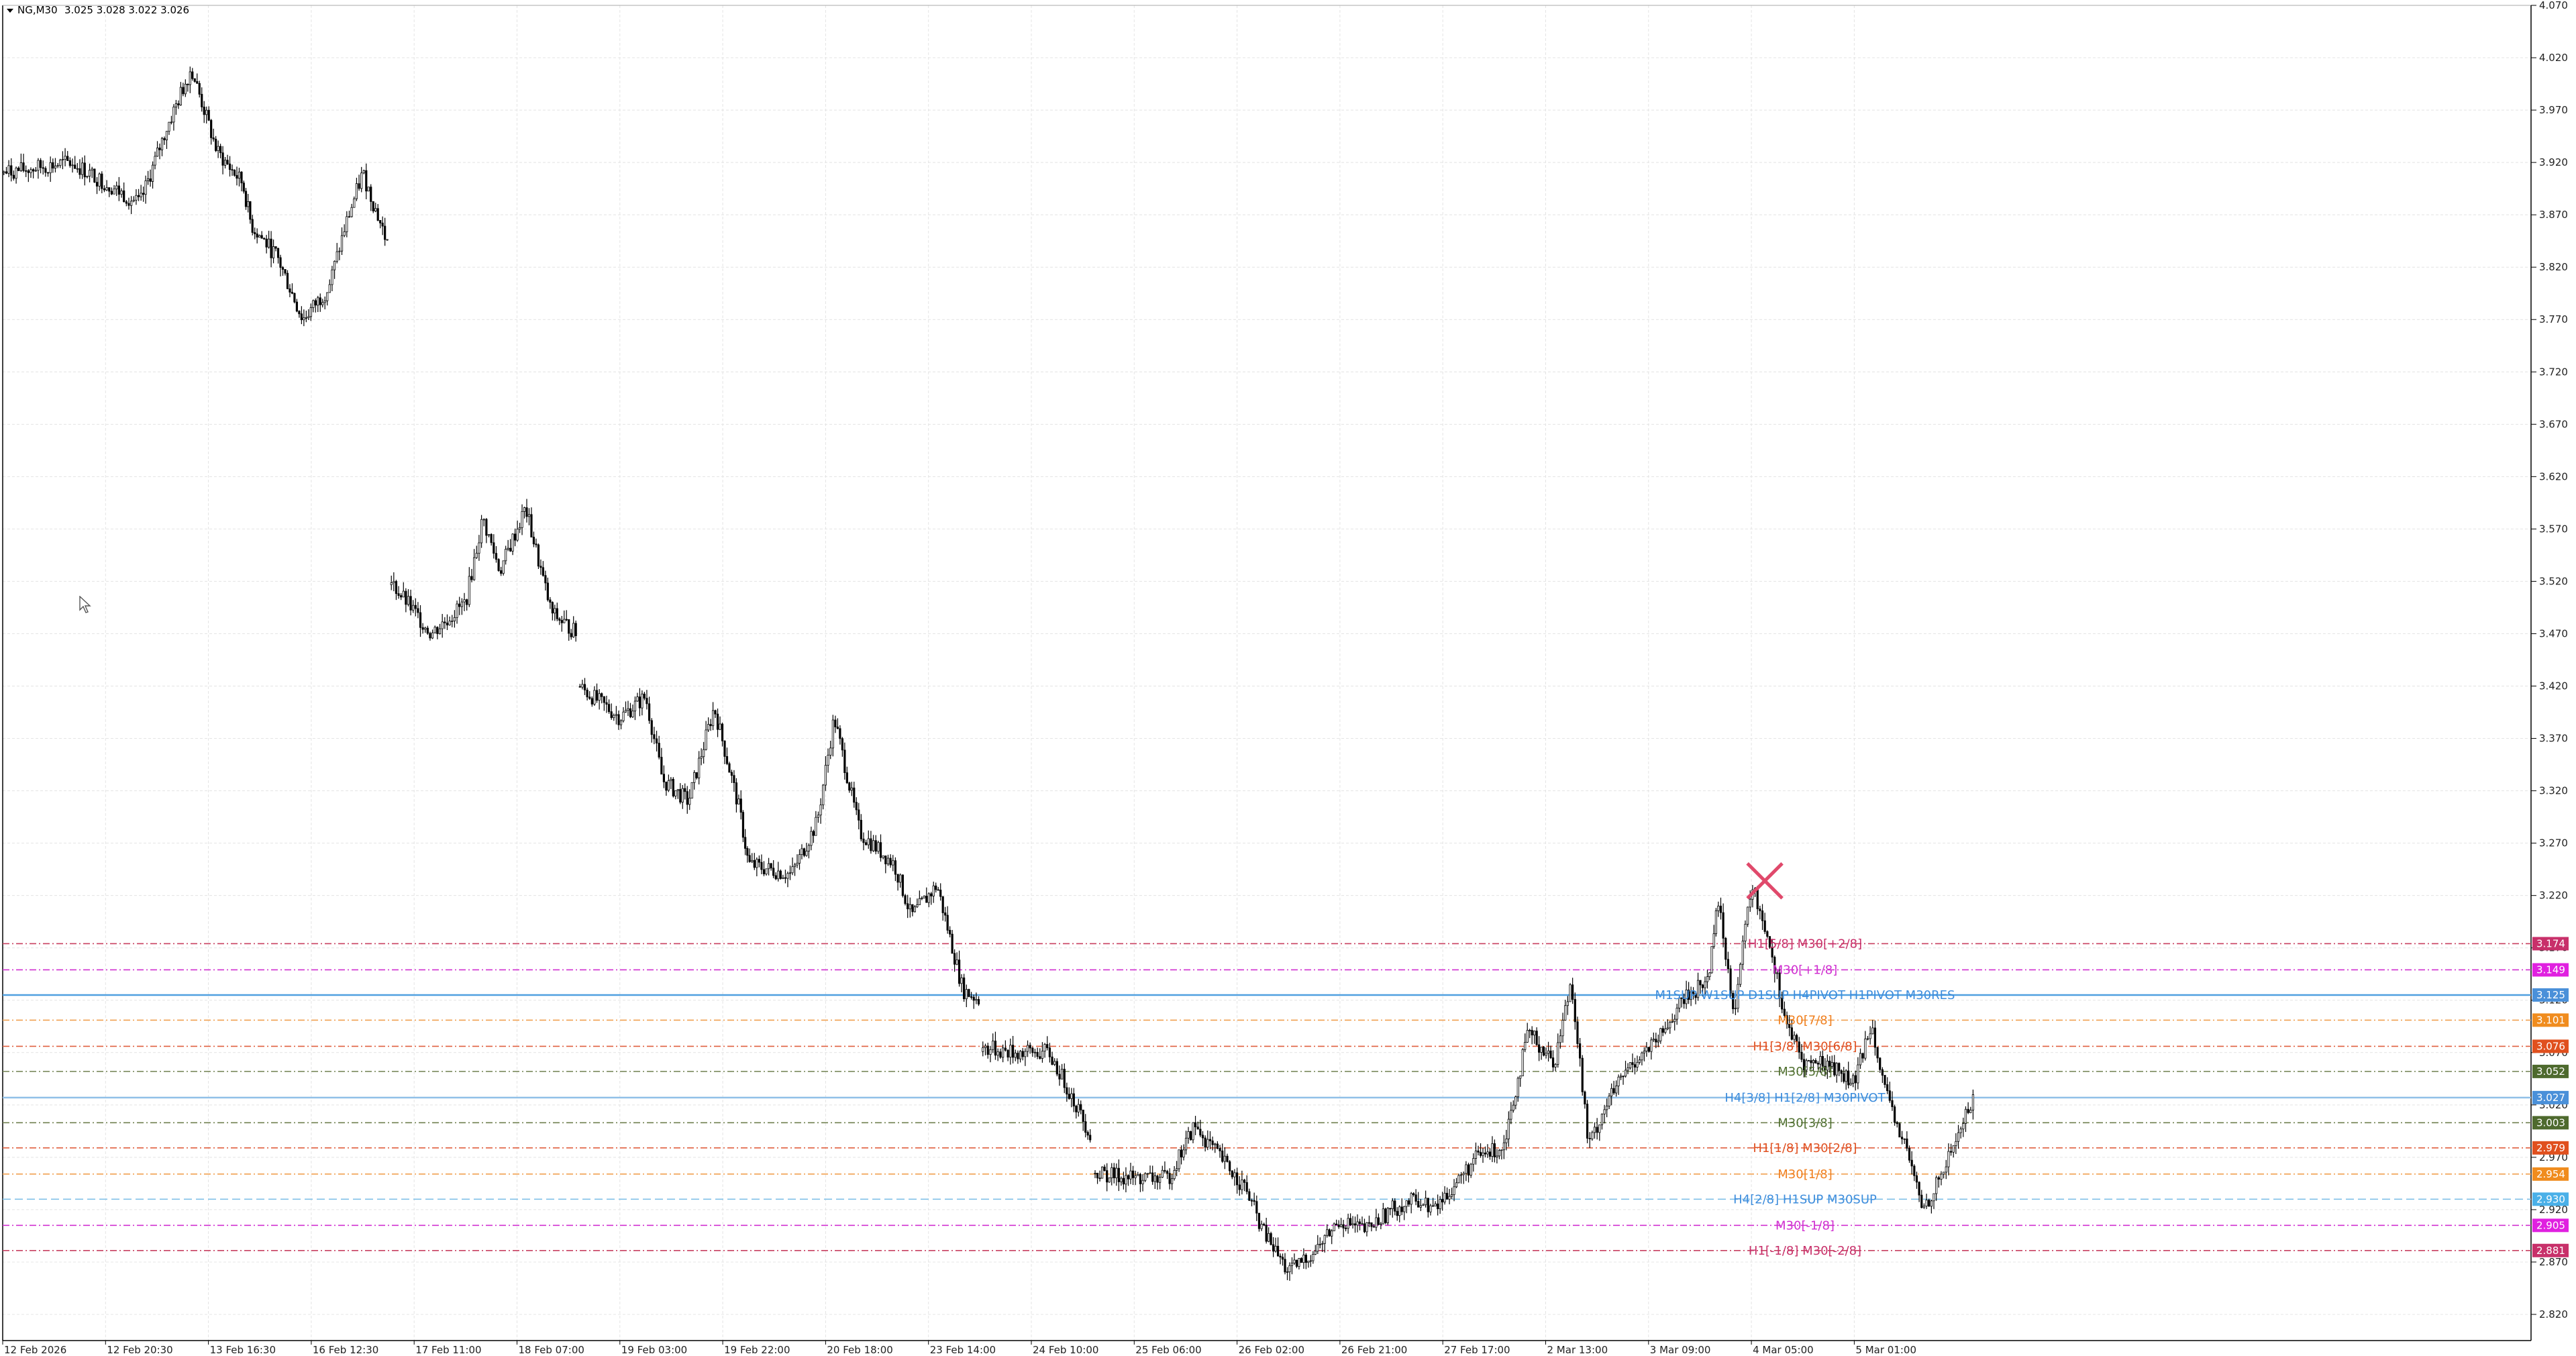  Describe the element at coordinates (1805, 1123) in the screenshot. I see `level-label: M30[3/8]` at that location.